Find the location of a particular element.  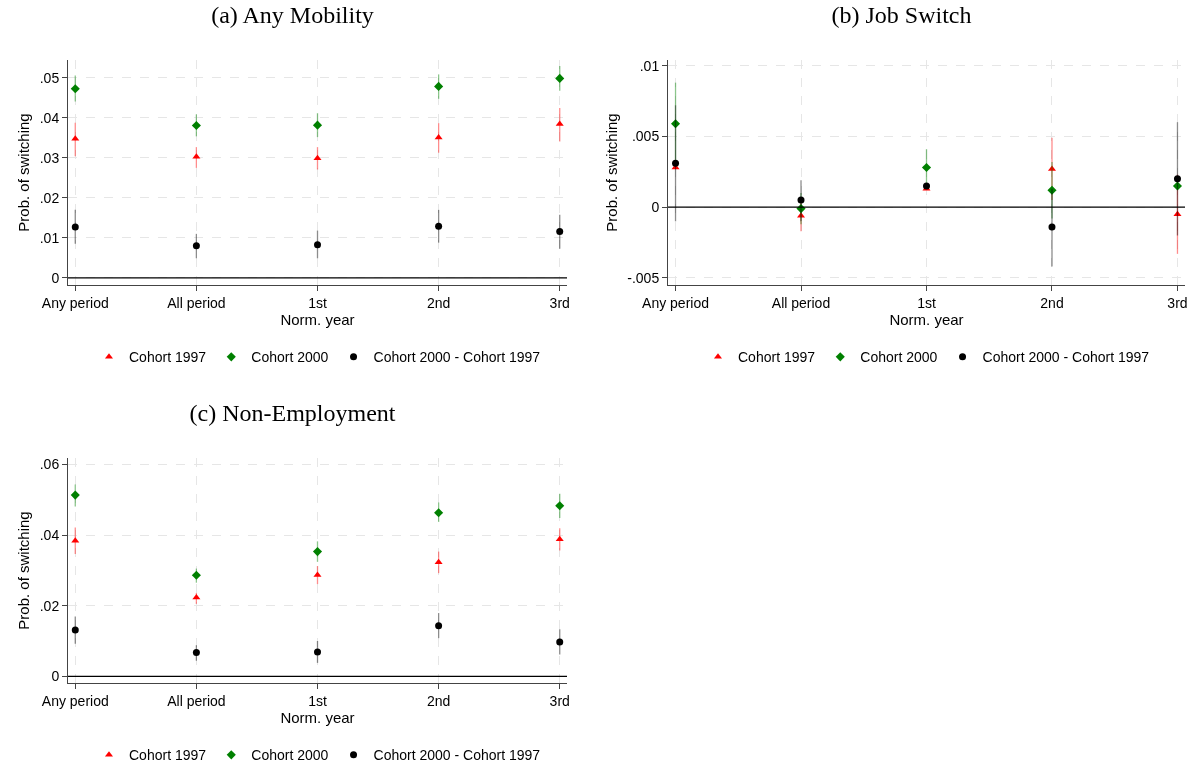

y-tick-label: .03 is located at coordinates (49, 157).